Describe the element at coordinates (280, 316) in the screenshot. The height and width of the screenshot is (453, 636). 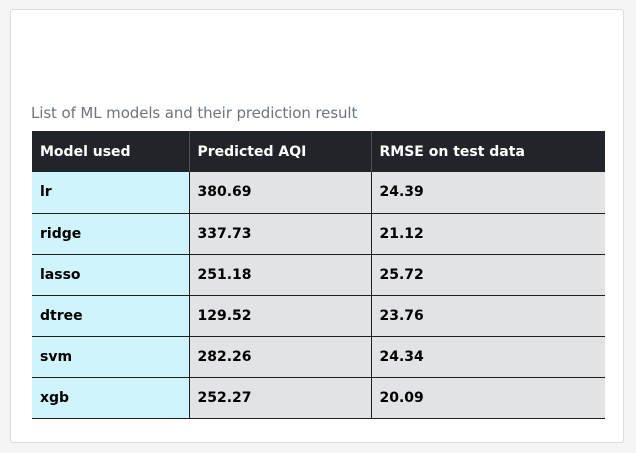
I see `predicted-aqi-cell: 129.52` at that location.